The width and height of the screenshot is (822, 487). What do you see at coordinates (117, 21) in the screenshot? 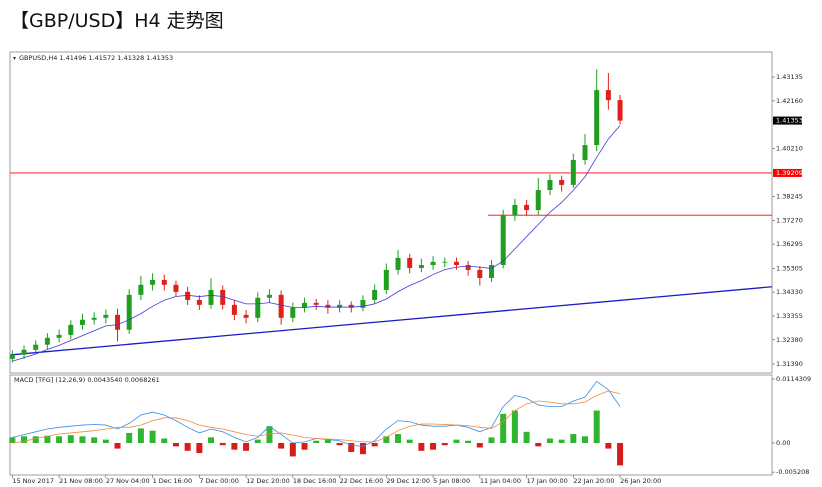
I see `page-title: 【GBP/USD】H4 走势图` at bounding box center [117, 21].